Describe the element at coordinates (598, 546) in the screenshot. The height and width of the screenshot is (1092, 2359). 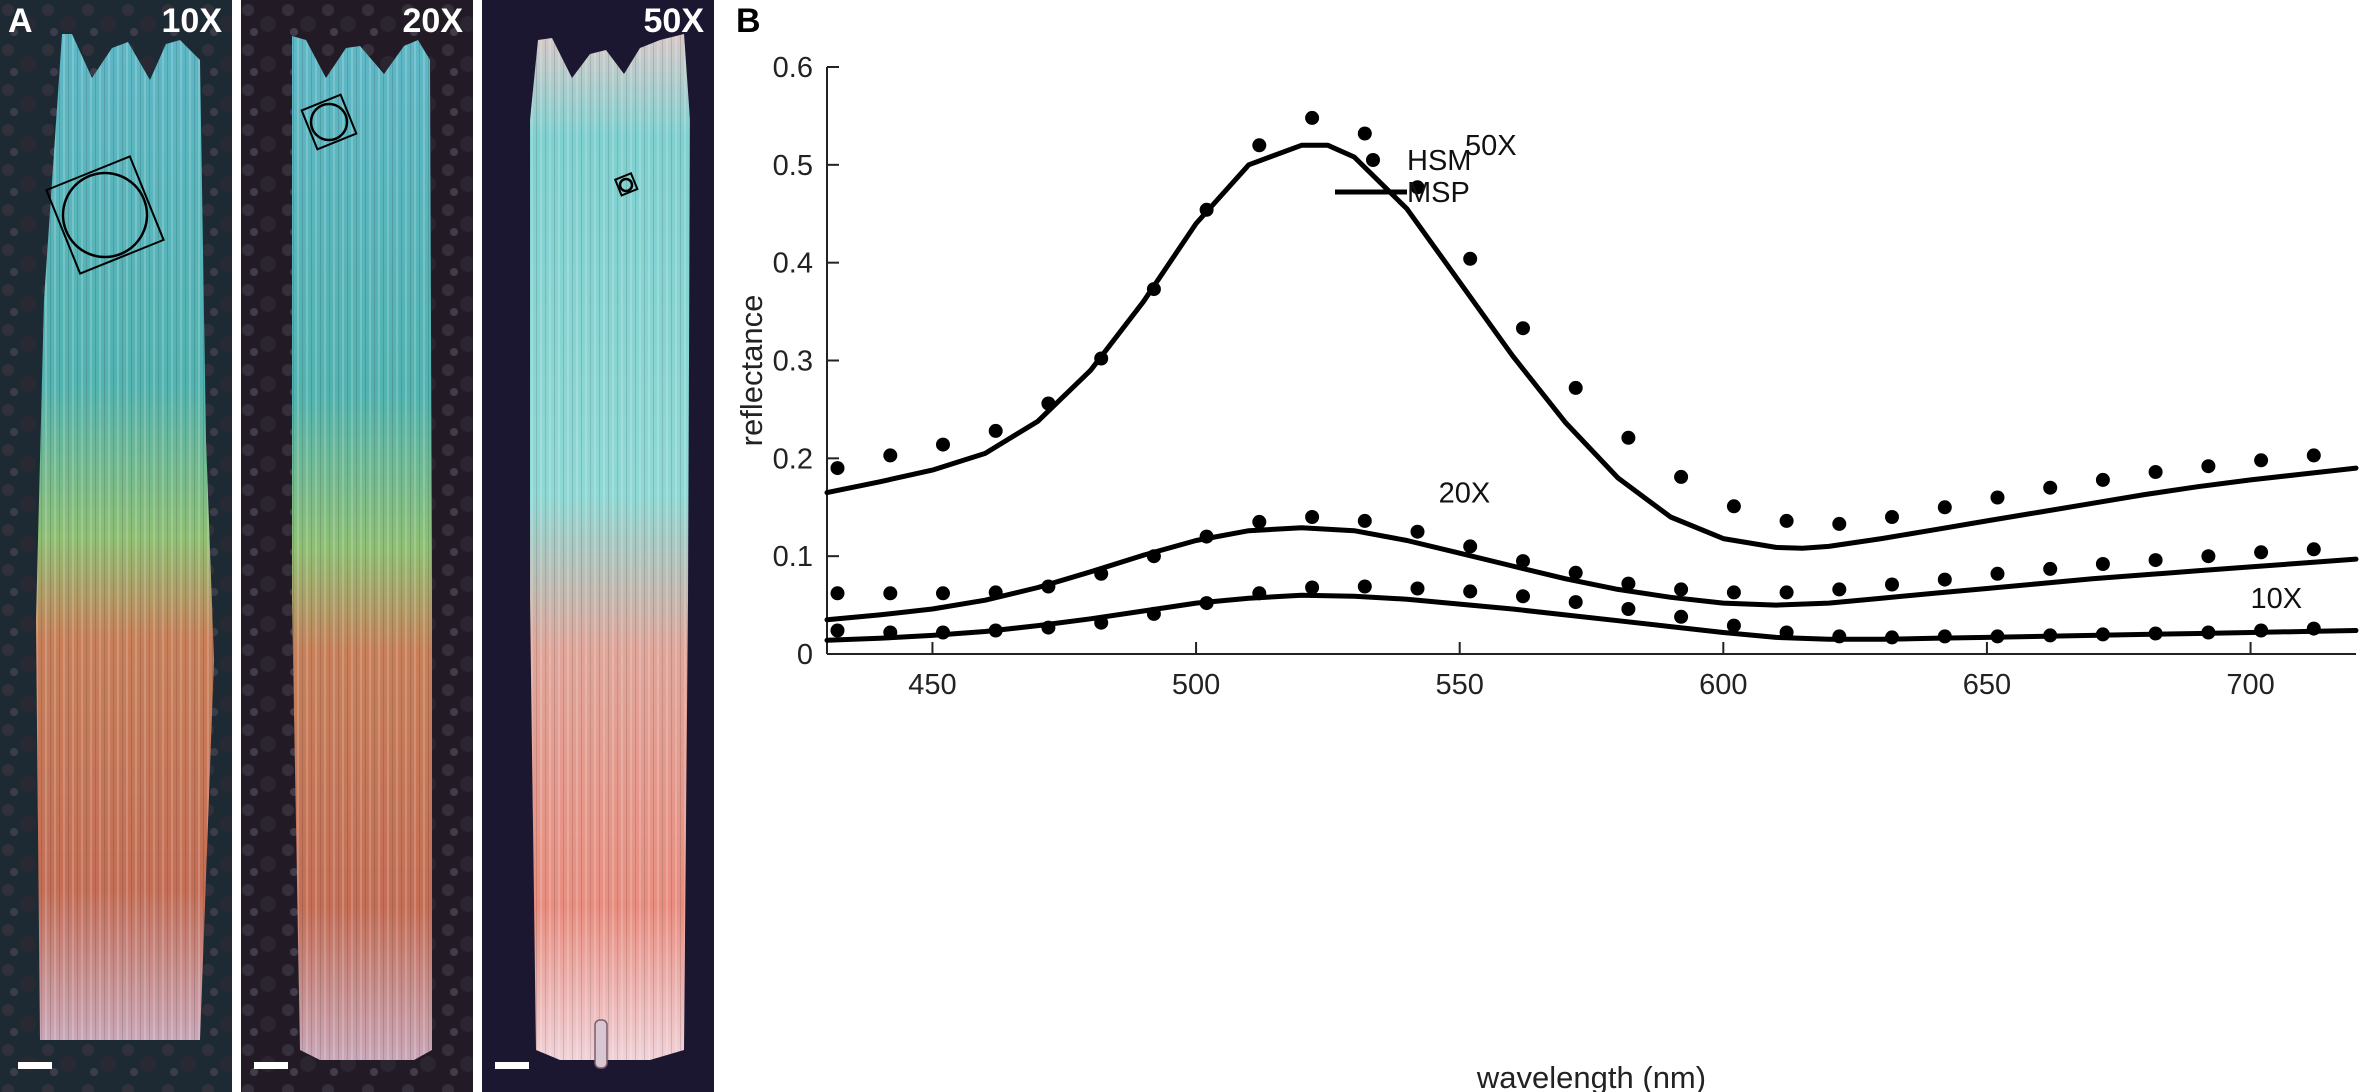
I see `micrograph-50x: 50X` at that location.